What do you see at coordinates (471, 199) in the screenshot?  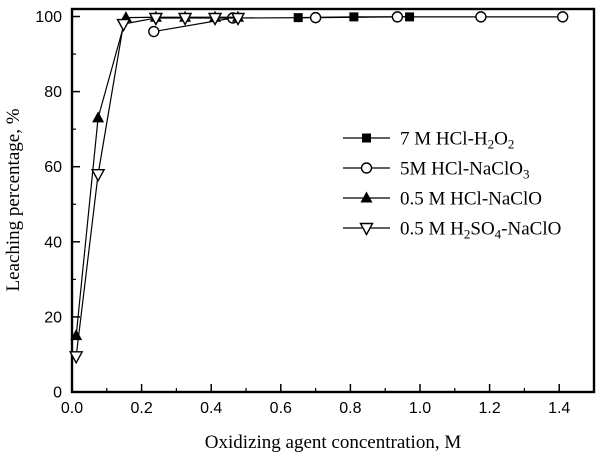 I see `legend-label: 0.5 M HCl-NaClO` at bounding box center [471, 199].